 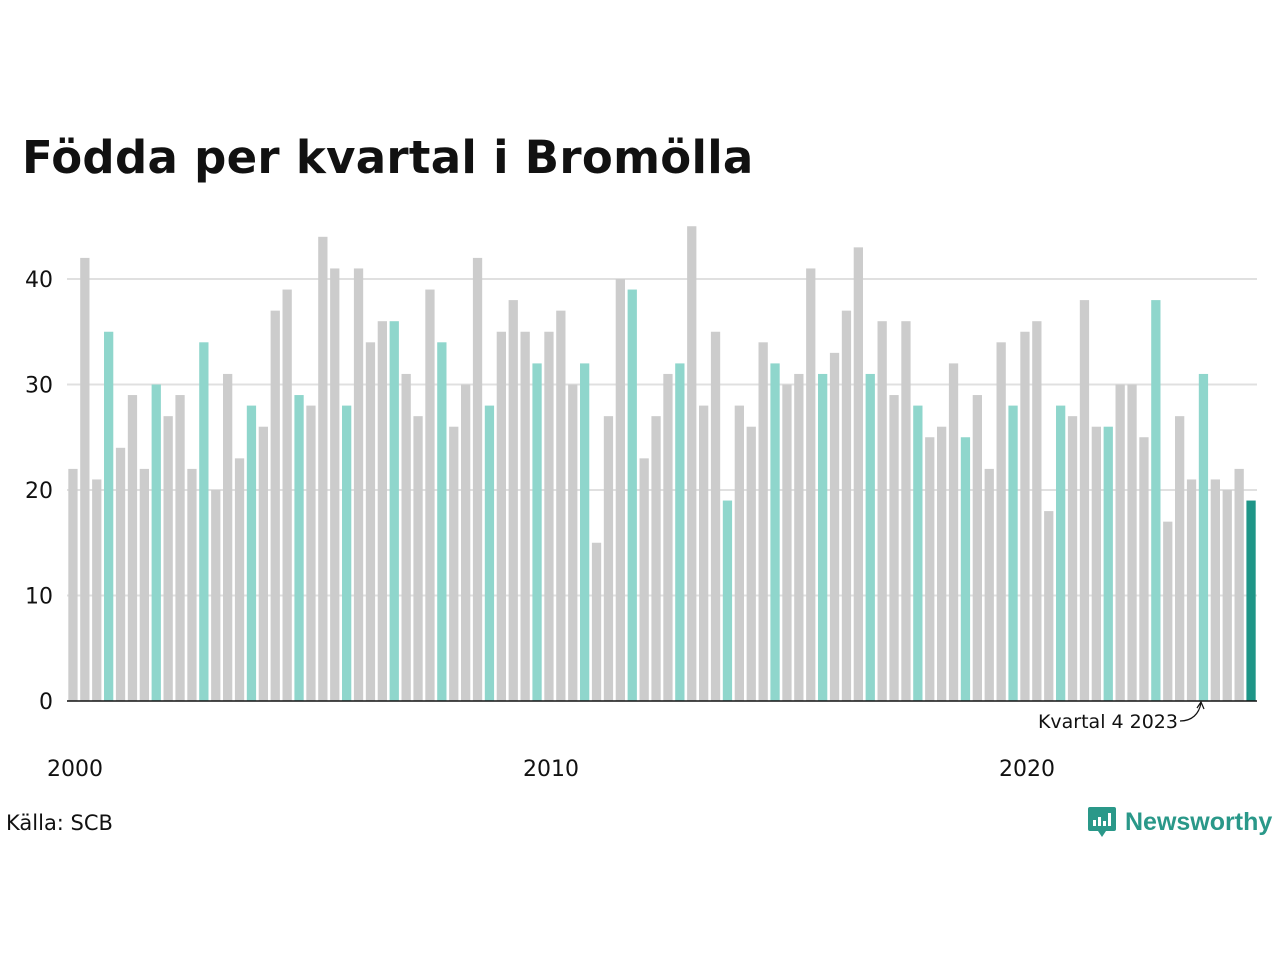 What do you see at coordinates (489, 553) in the screenshot?
I see `bar: 2008 K4: 28` at bounding box center [489, 553].